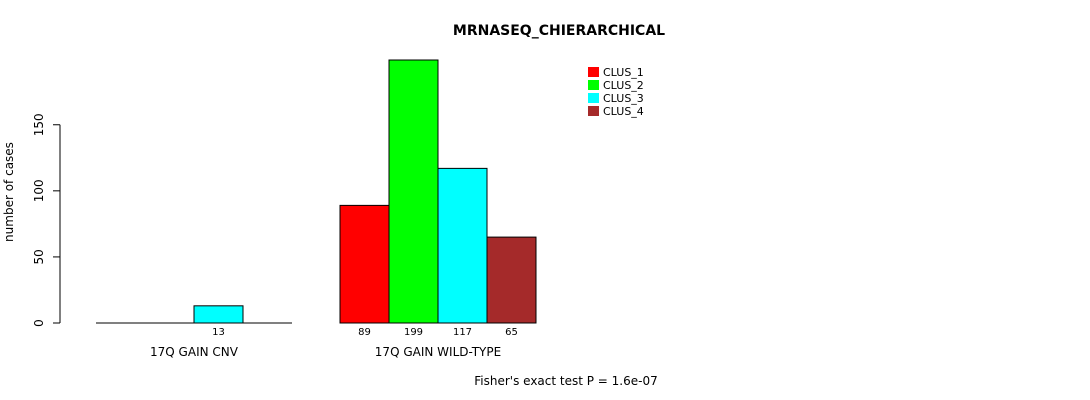 The width and height of the screenshot is (1090, 400). What do you see at coordinates (194, 352) in the screenshot?
I see `group-label: 17Q GAIN CNV` at bounding box center [194, 352].